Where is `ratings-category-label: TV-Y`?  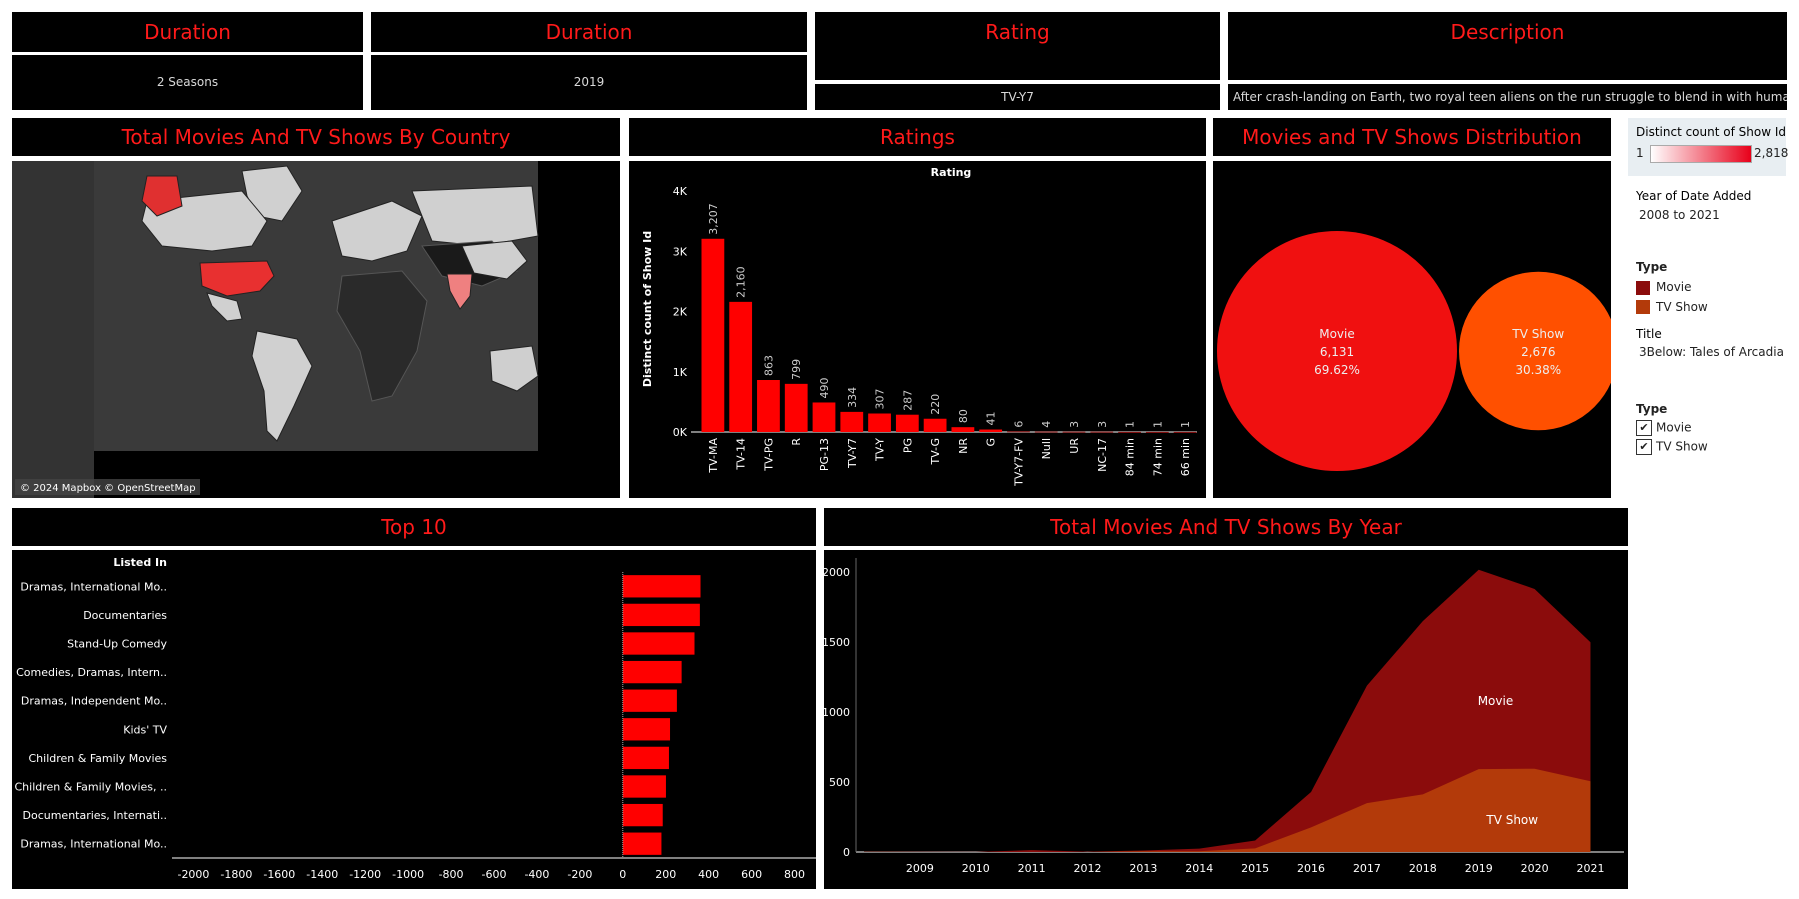 ratings-category-label: TV-Y is located at coordinates (880, 450).